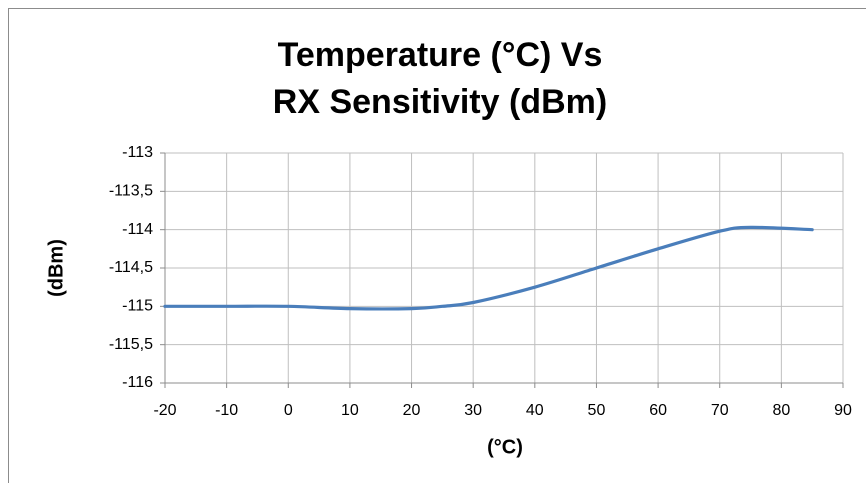  What do you see at coordinates (440, 55) in the screenshot?
I see `chart-title: Temperature (°C) Vs` at bounding box center [440, 55].